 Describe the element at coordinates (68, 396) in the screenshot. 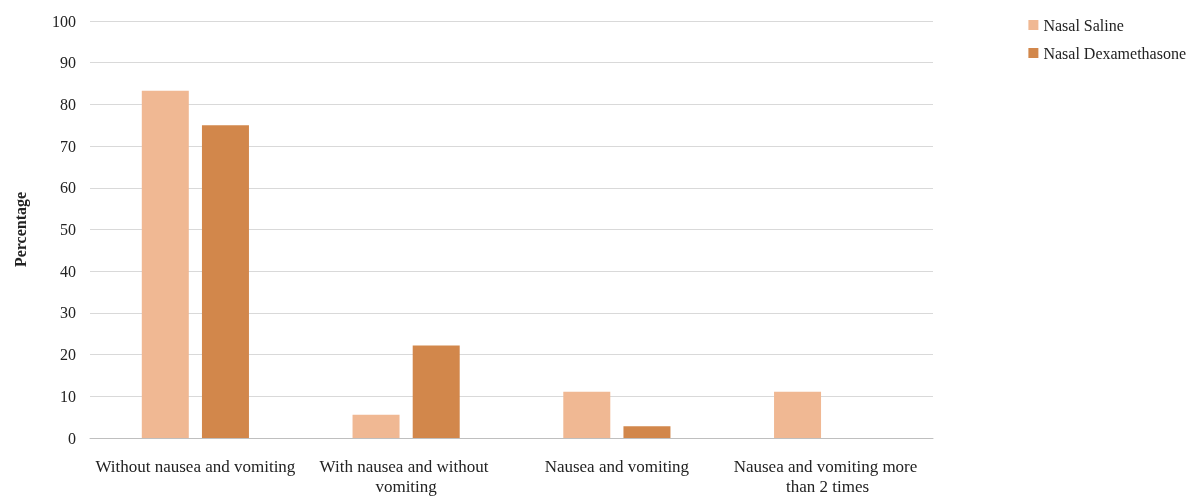

I see `y-tick-label: 10` at that location.